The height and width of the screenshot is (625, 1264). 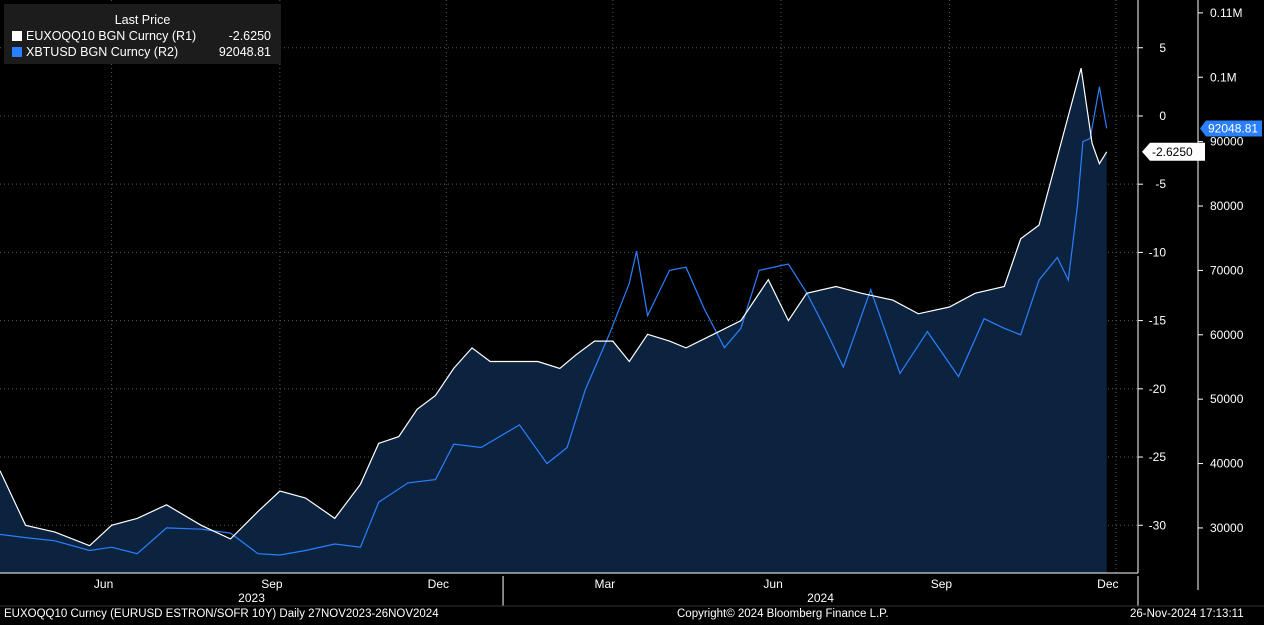 What do you see at coordinates (1162, 48) in the screenshot?
I see `r1-tick-label: 5` at bounding box center [1162, 48].